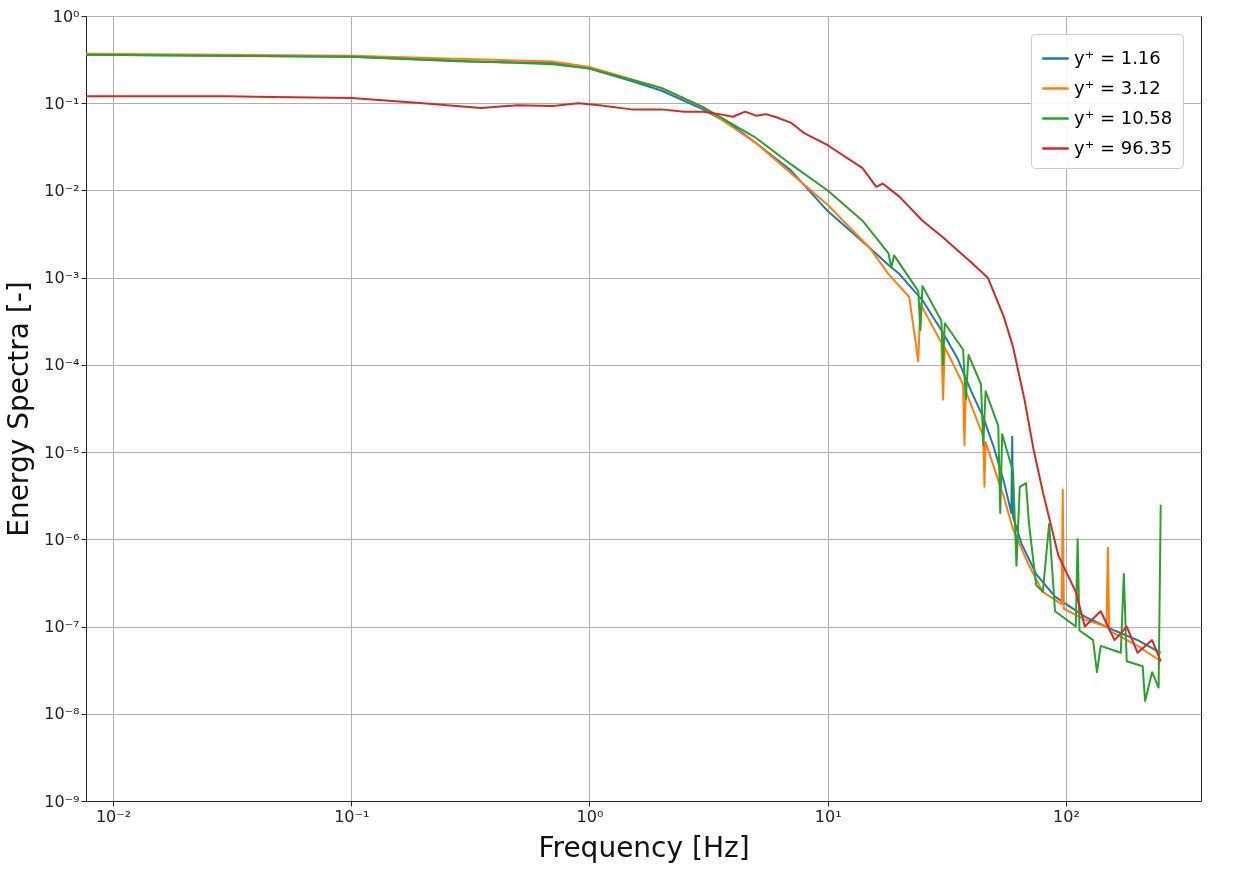  What do you see at coordinates (590, 816) in the screenshot?
I see `x-tick-label: 10⁰` at bounding box center [590, 816].